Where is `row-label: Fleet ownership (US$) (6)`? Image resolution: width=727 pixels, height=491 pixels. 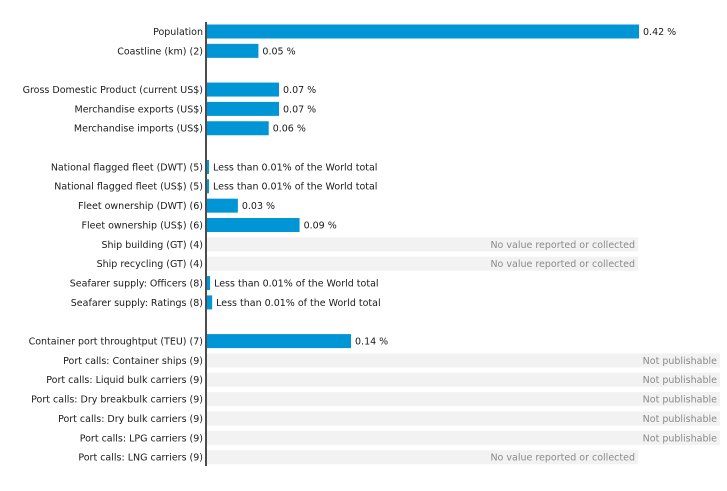 row-label: Fleet ownership (US$) (6) is located at coordinates (142, 225).